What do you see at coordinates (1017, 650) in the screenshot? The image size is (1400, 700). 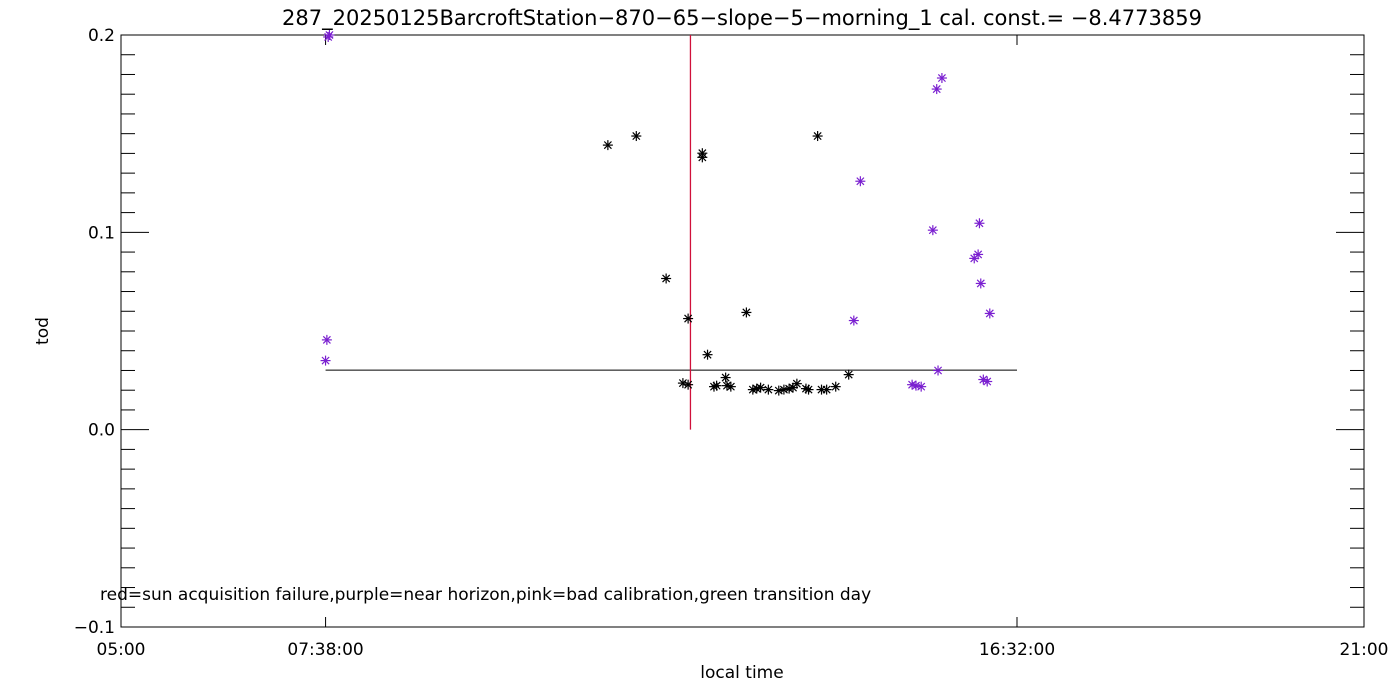 I see `x-tick-label: 16:32:00` at bounding box center [1017, 650].